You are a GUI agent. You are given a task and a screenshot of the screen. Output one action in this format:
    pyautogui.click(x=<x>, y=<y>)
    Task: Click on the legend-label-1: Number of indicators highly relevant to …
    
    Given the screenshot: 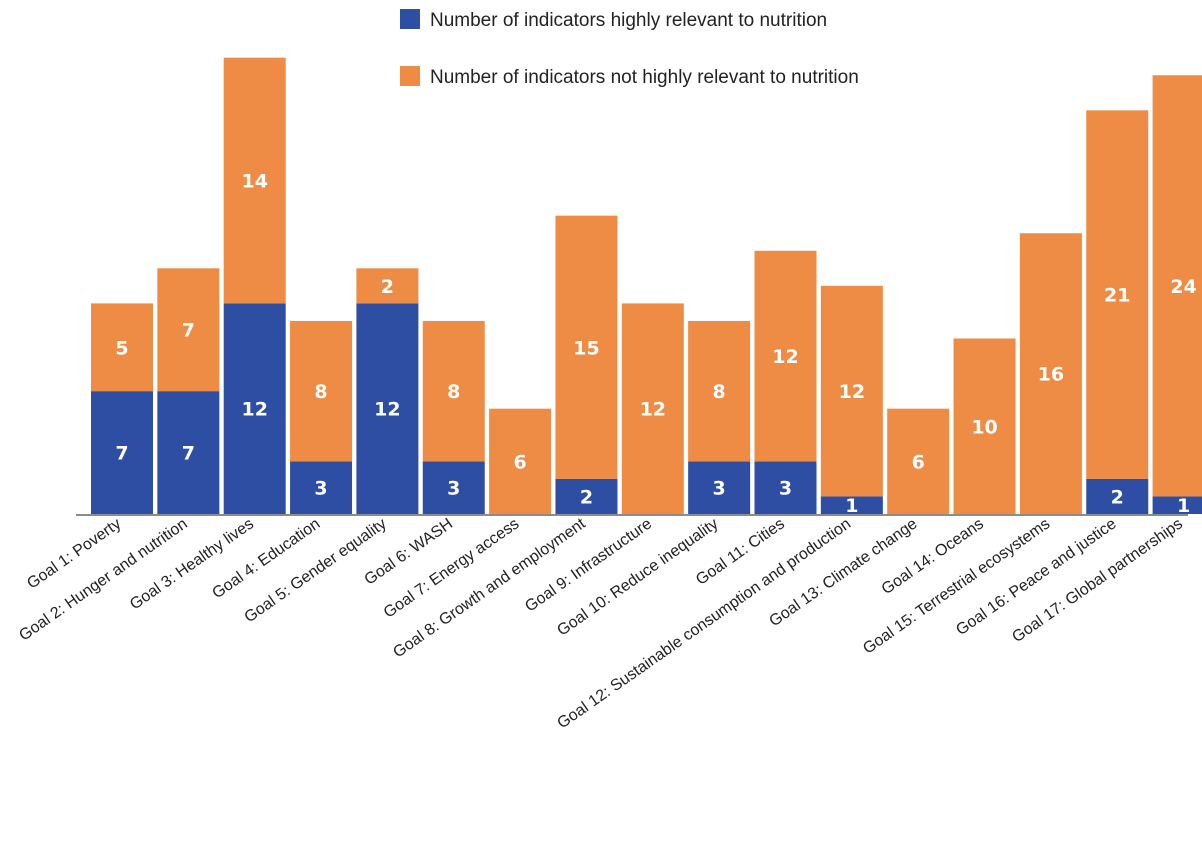 What is the action you would take?
    pyautogui.click(x=628, y=20)
    